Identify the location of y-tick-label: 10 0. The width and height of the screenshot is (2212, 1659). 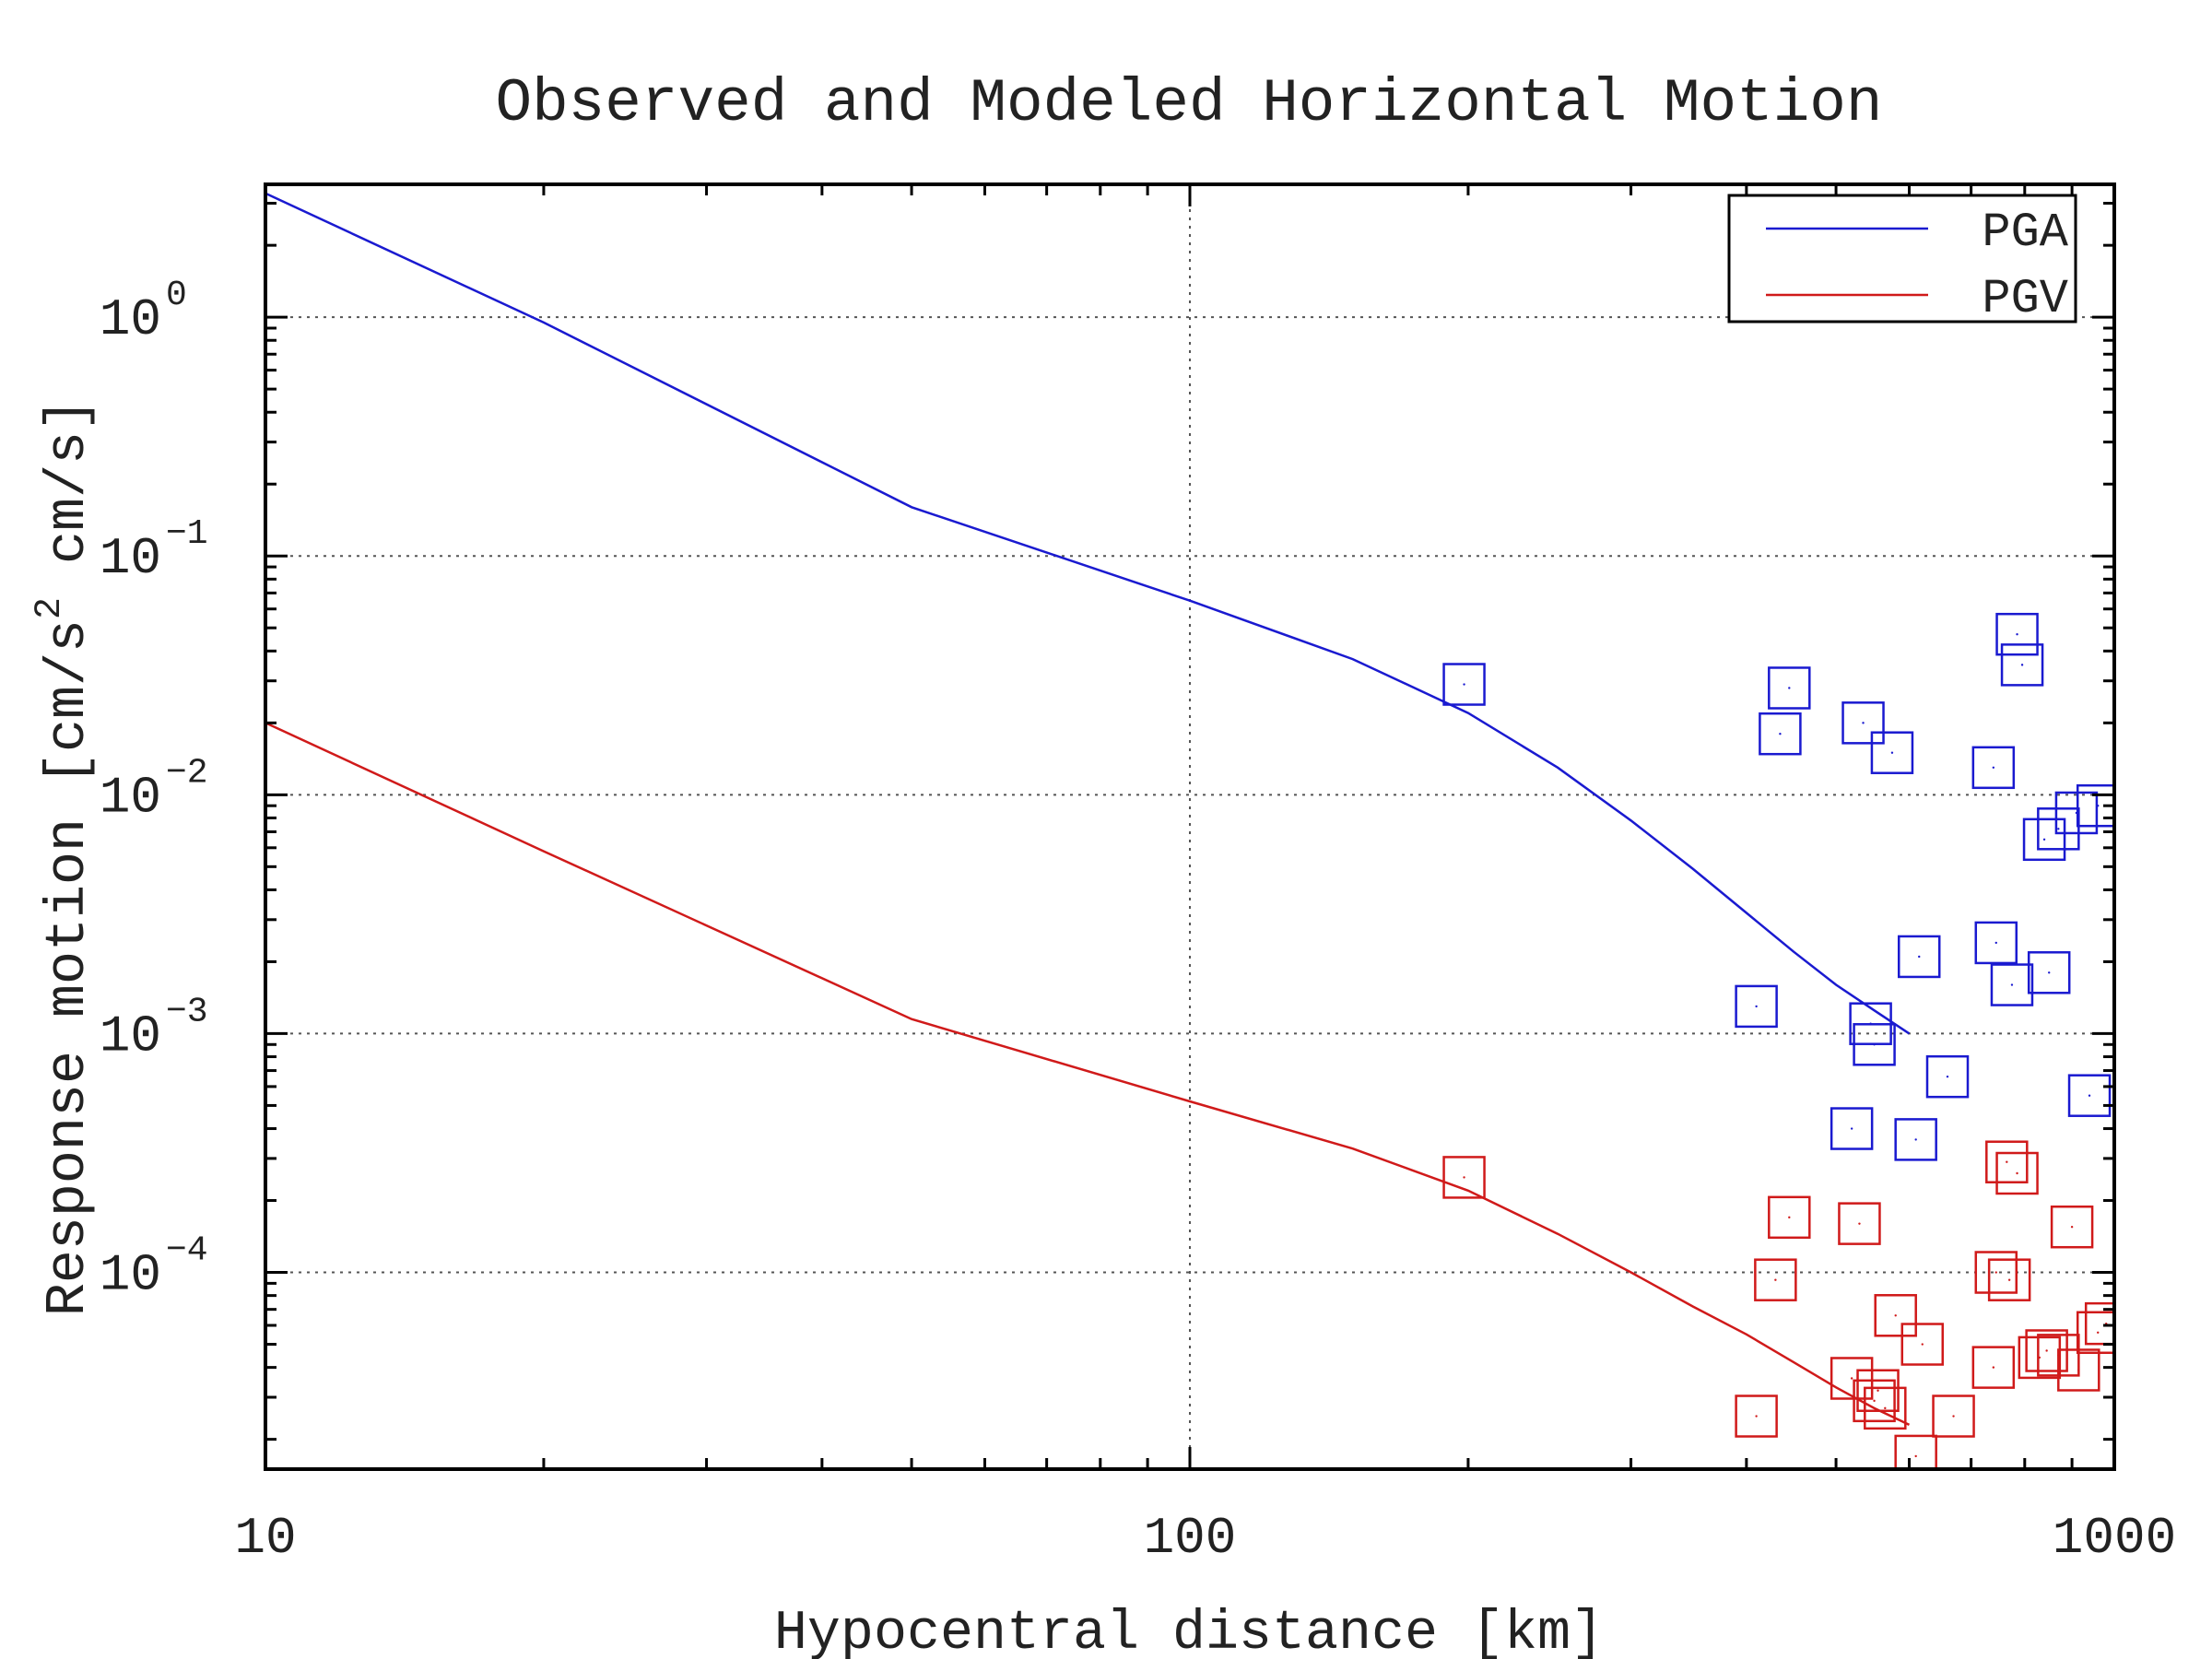
(143, 312).